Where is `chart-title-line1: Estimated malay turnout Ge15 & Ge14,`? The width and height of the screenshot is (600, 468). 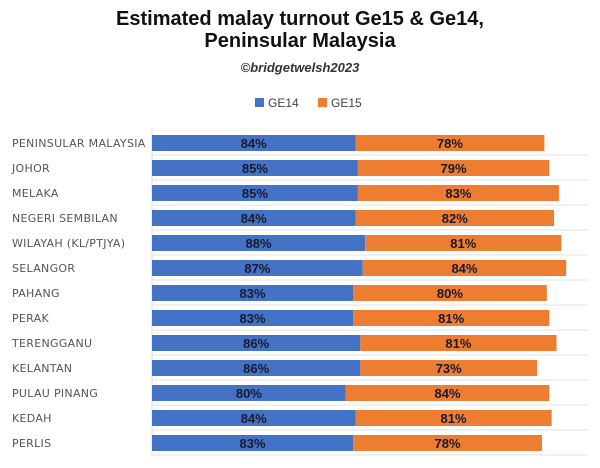
chart-title-line1: Estimated malay turnout Ge15 & Ge14, is located at coordinates (300, 19).